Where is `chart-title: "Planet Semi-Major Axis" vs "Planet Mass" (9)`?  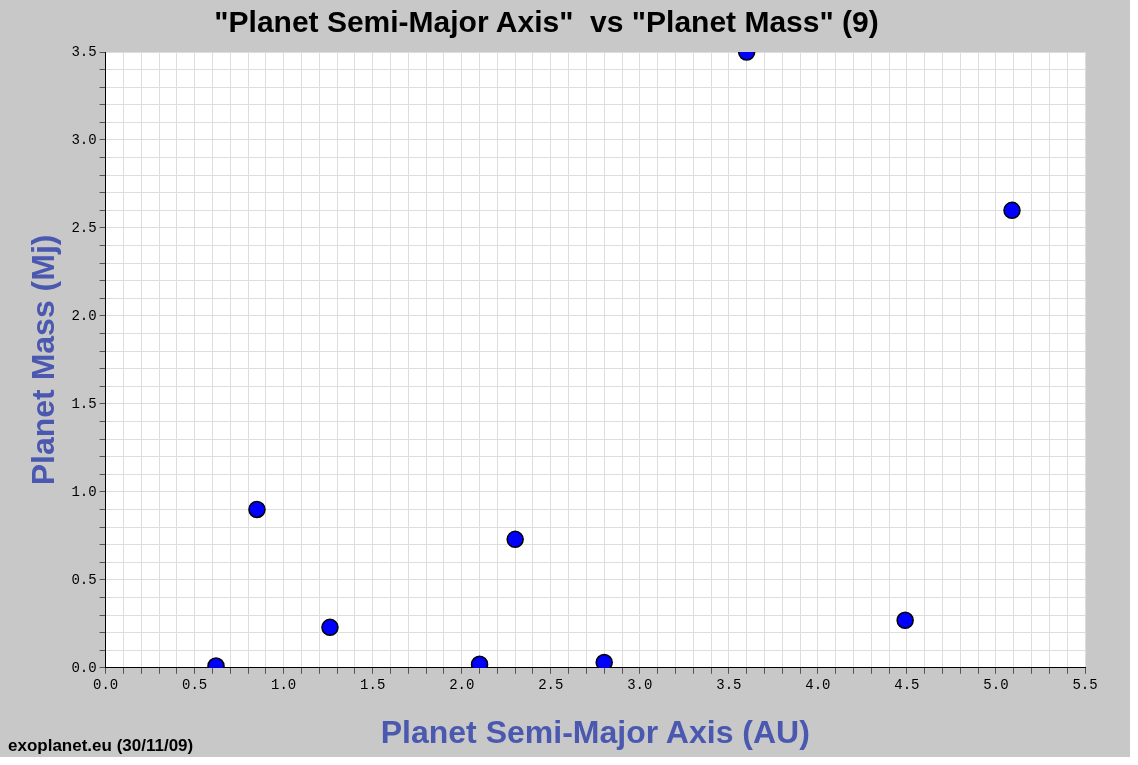 chart-title: "Planet Semi-Major Axis" vs "Planet Mass" (9) is located at coordinates (546, 22).